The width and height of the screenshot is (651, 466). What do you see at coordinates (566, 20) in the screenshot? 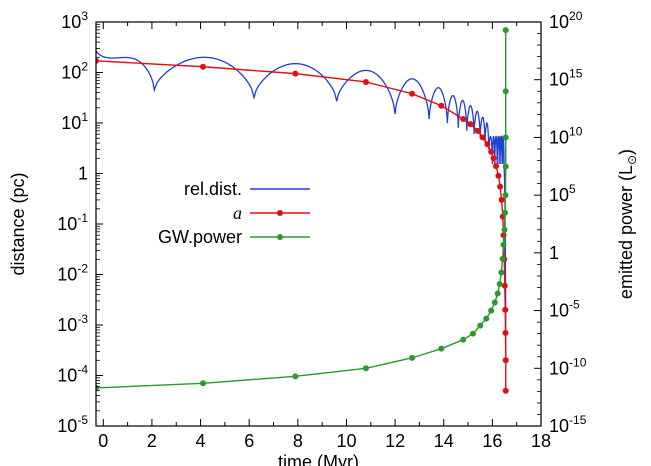
I see `y-tick-label-right: 10²⁰` at bounding box center [566, 20].